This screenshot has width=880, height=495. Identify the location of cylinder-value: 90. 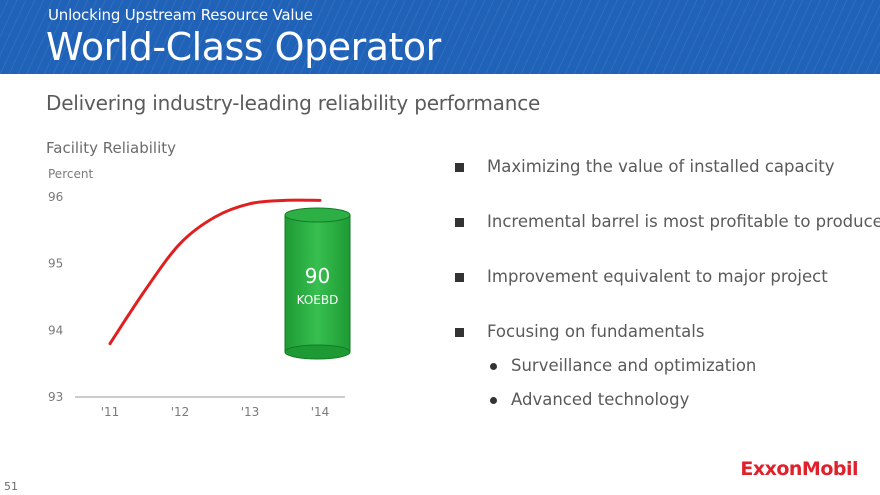
(317, 276).